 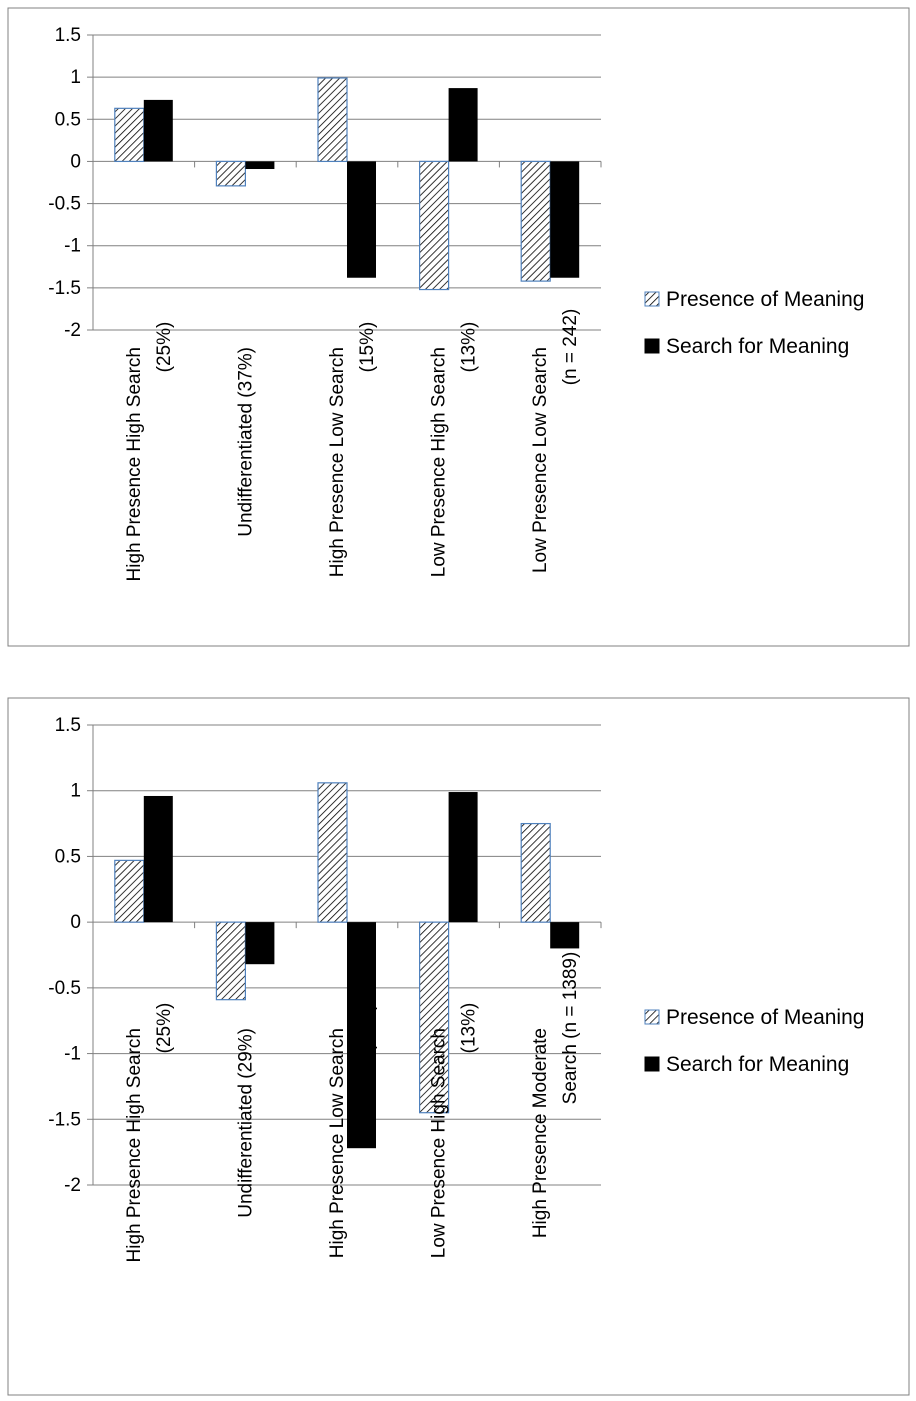 I want to click on chart-2-category-label: High Presence Low Search, so click(x=337, y=1143).